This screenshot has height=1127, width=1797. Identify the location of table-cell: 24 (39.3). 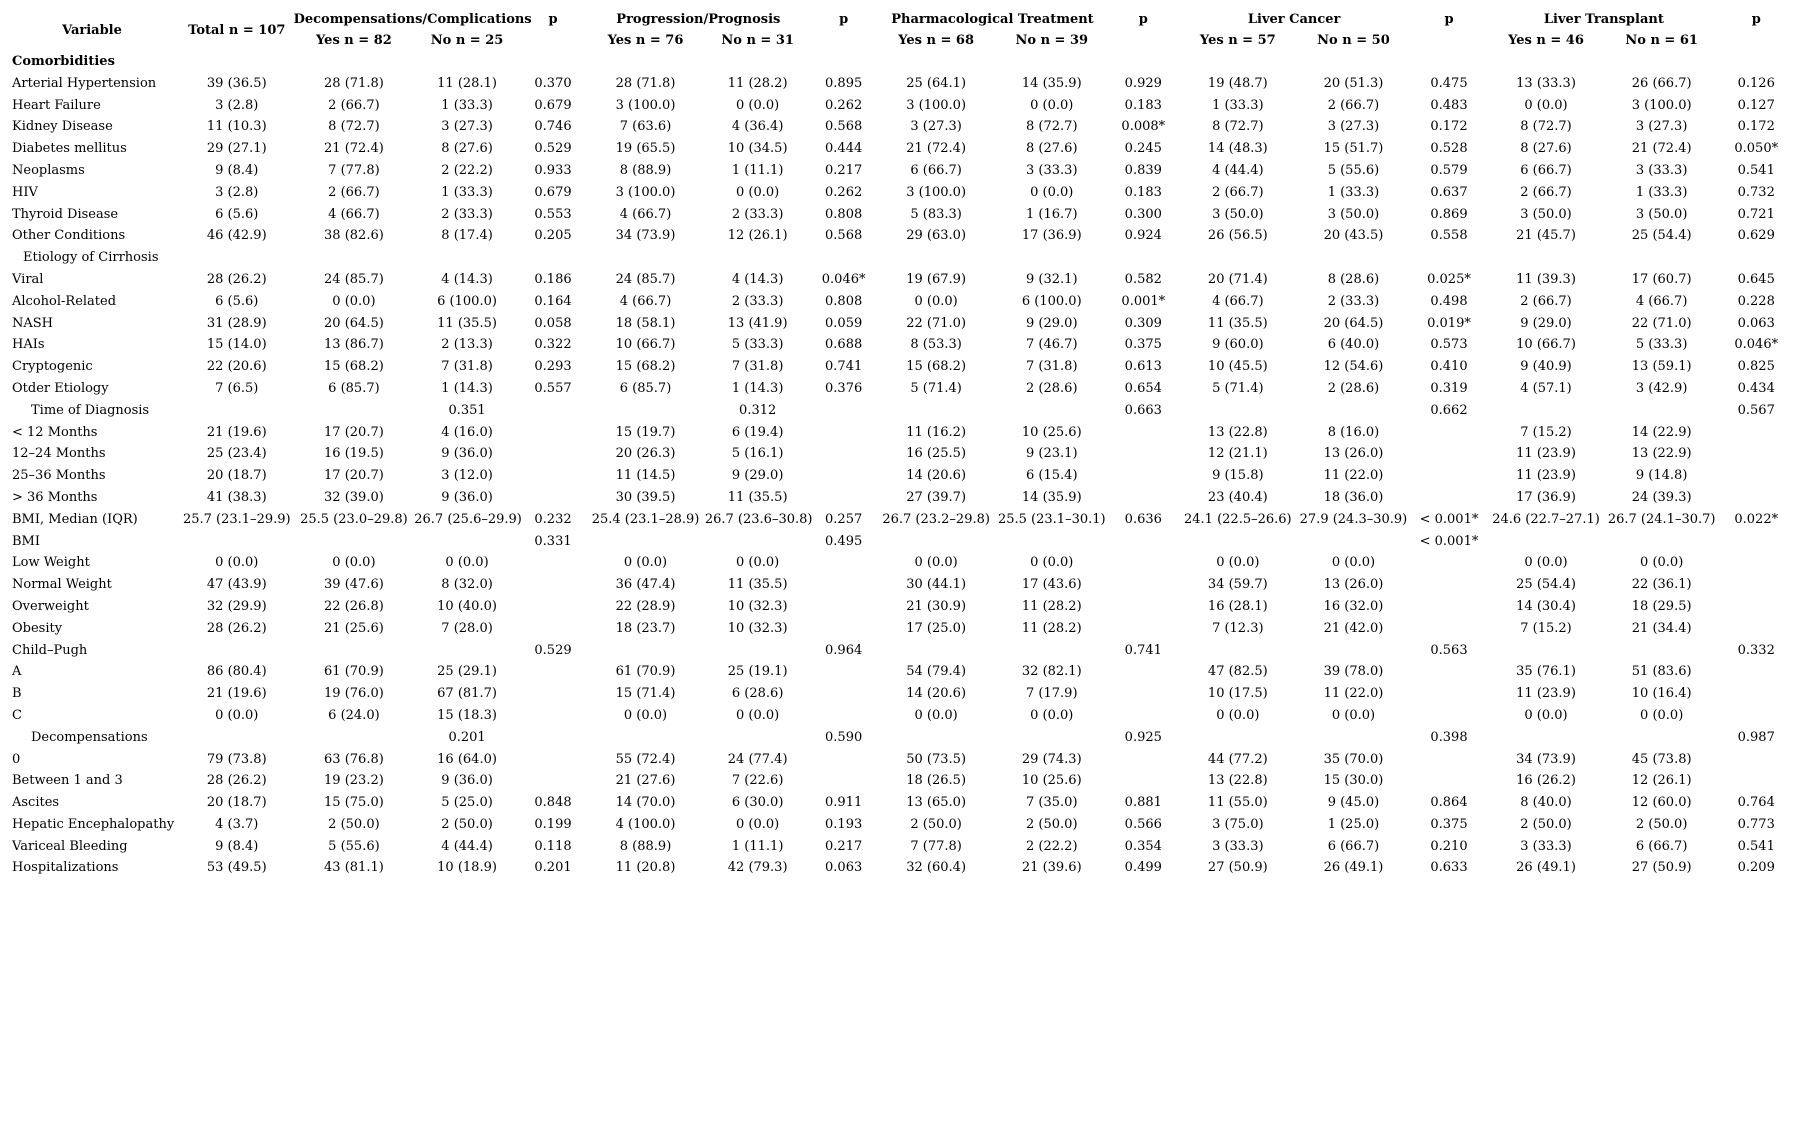
(1661, 497).